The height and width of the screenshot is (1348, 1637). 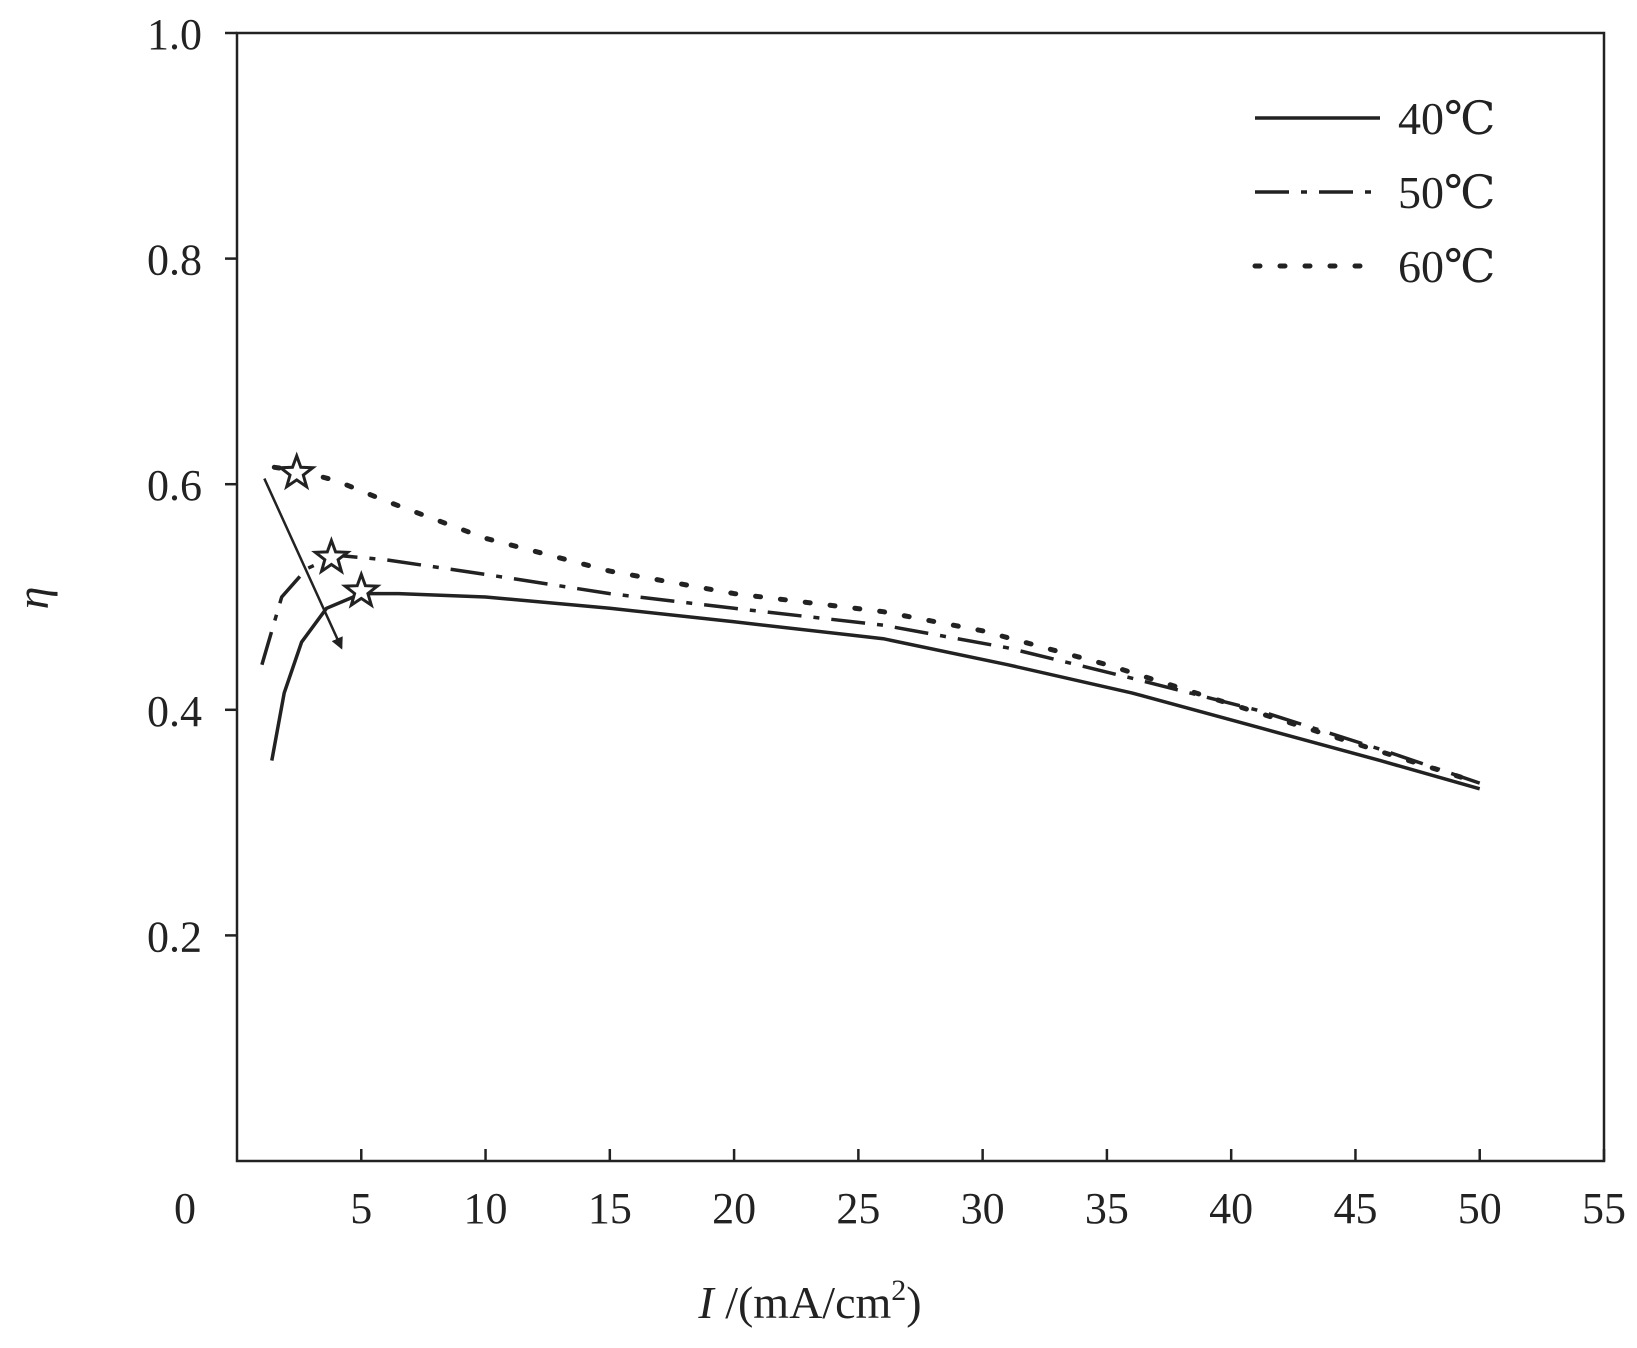 What do you see at coordinates (174, 936) in the screenshot?
I see `y-tick-label: 0.2` at bounding box center [174, 936].